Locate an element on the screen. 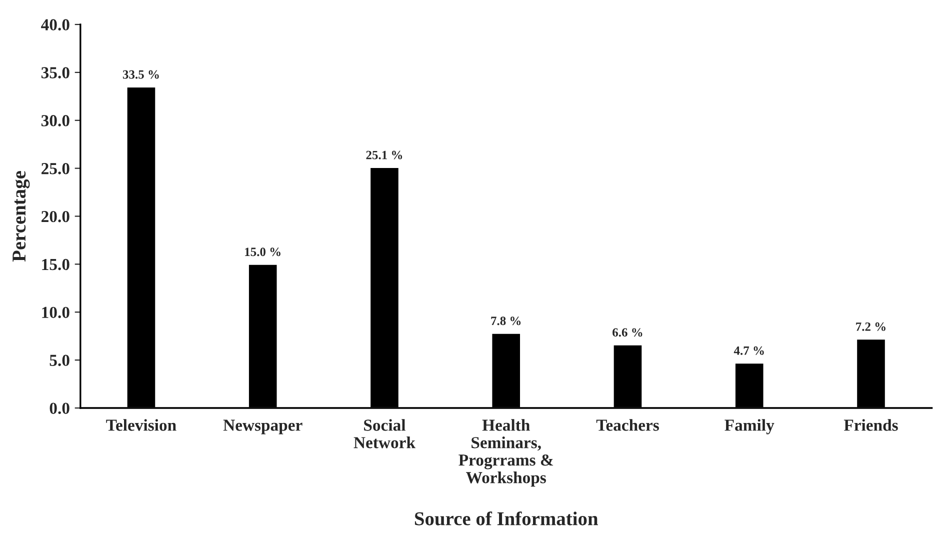 The image size is (946, 544). data-label: 6.6 % is located at coordinates (627, 332).